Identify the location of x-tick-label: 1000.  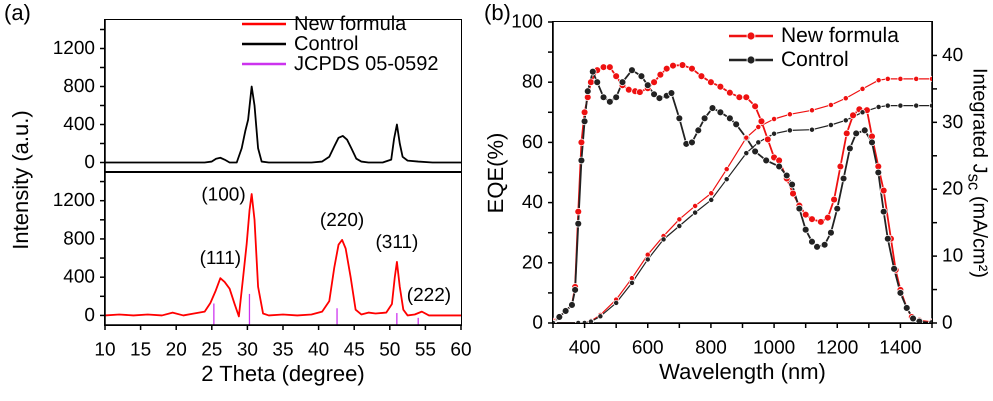
(774, 348).